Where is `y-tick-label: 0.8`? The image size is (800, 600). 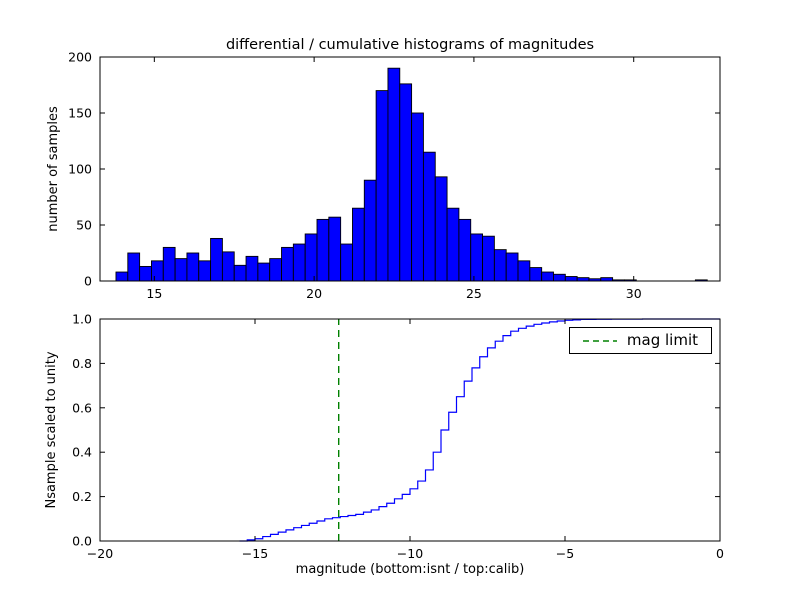
y-tick-label: 0.8 is located at coordinates (82, 363).